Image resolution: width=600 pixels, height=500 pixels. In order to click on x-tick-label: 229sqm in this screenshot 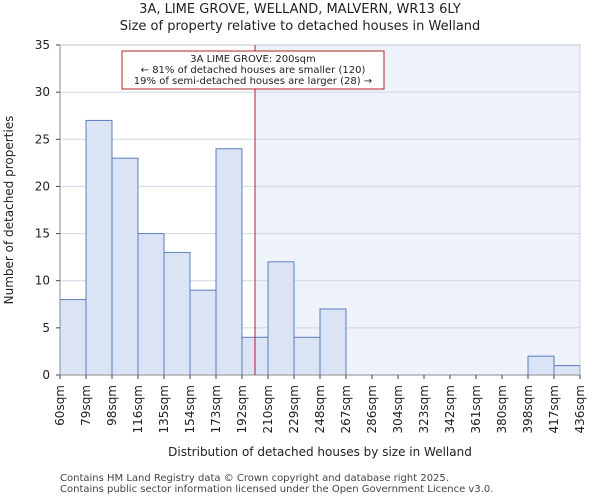, I will do `click(294, 409)`.